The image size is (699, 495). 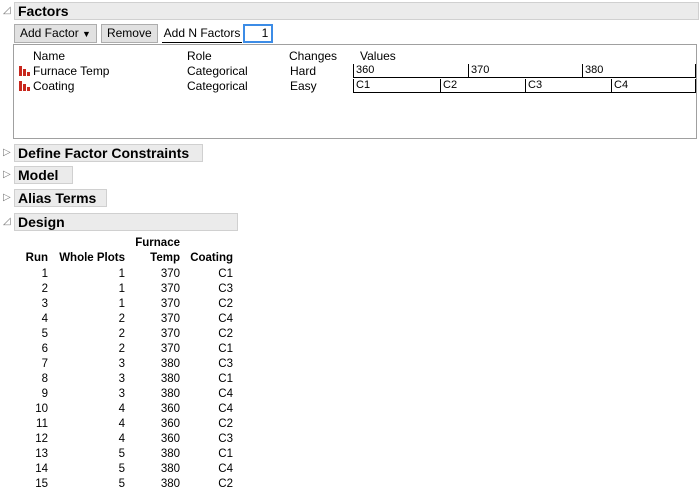 I want to click on table-cell: 12, so click(x=41, y=439).